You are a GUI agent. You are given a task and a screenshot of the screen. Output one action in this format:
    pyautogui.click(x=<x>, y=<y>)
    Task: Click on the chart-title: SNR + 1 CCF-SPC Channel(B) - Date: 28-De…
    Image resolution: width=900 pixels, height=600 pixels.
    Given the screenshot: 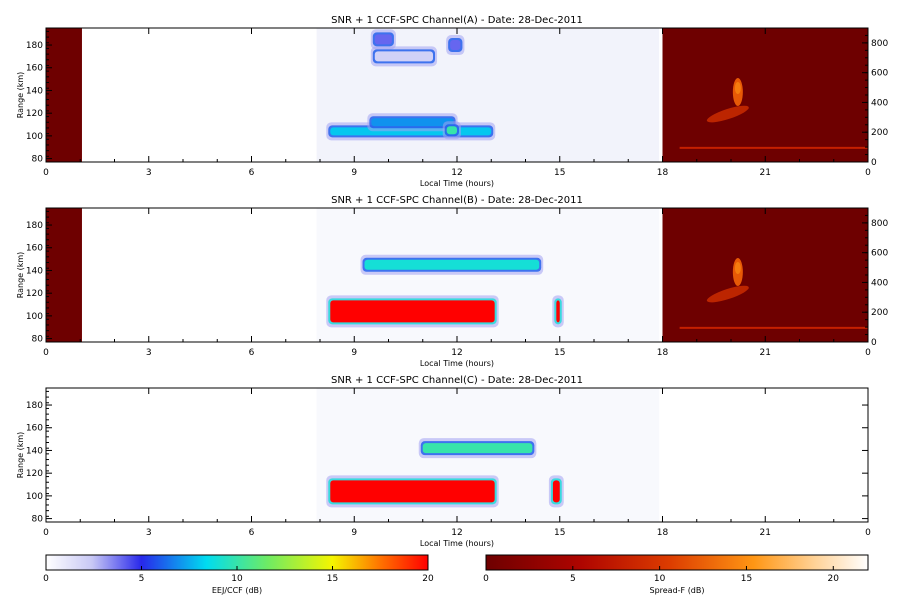 What is the action you would take?
    pyautogui.click(x=457, y=200)
    